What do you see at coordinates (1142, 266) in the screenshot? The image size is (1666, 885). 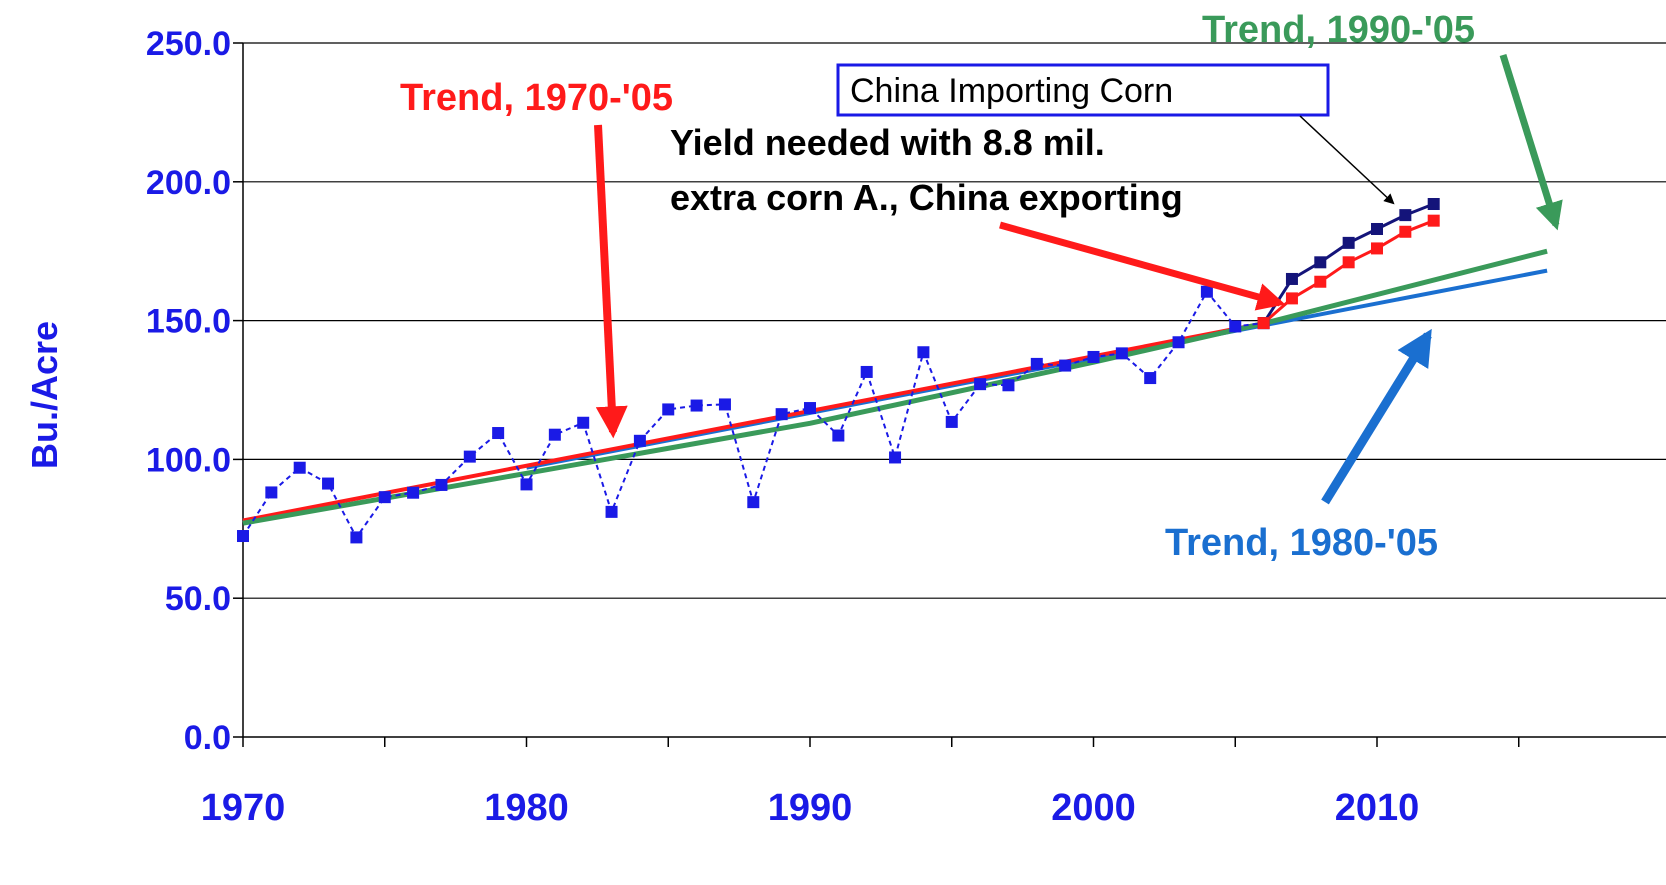 I see `exporting-arrow` at bounding box center [1142, 266].